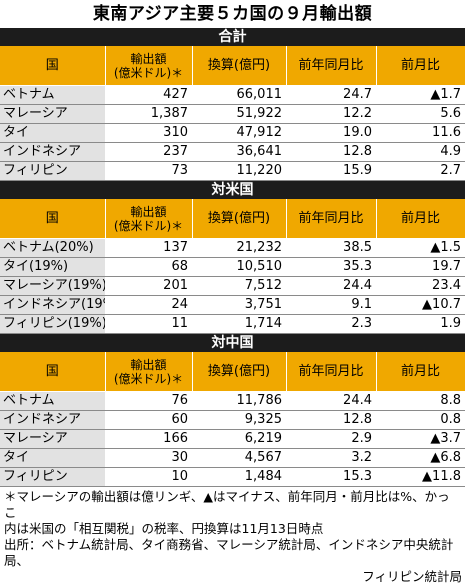 This screenshot has width=465, height=585. I want to click on yen-cell: 10,510, so click(239, 267).